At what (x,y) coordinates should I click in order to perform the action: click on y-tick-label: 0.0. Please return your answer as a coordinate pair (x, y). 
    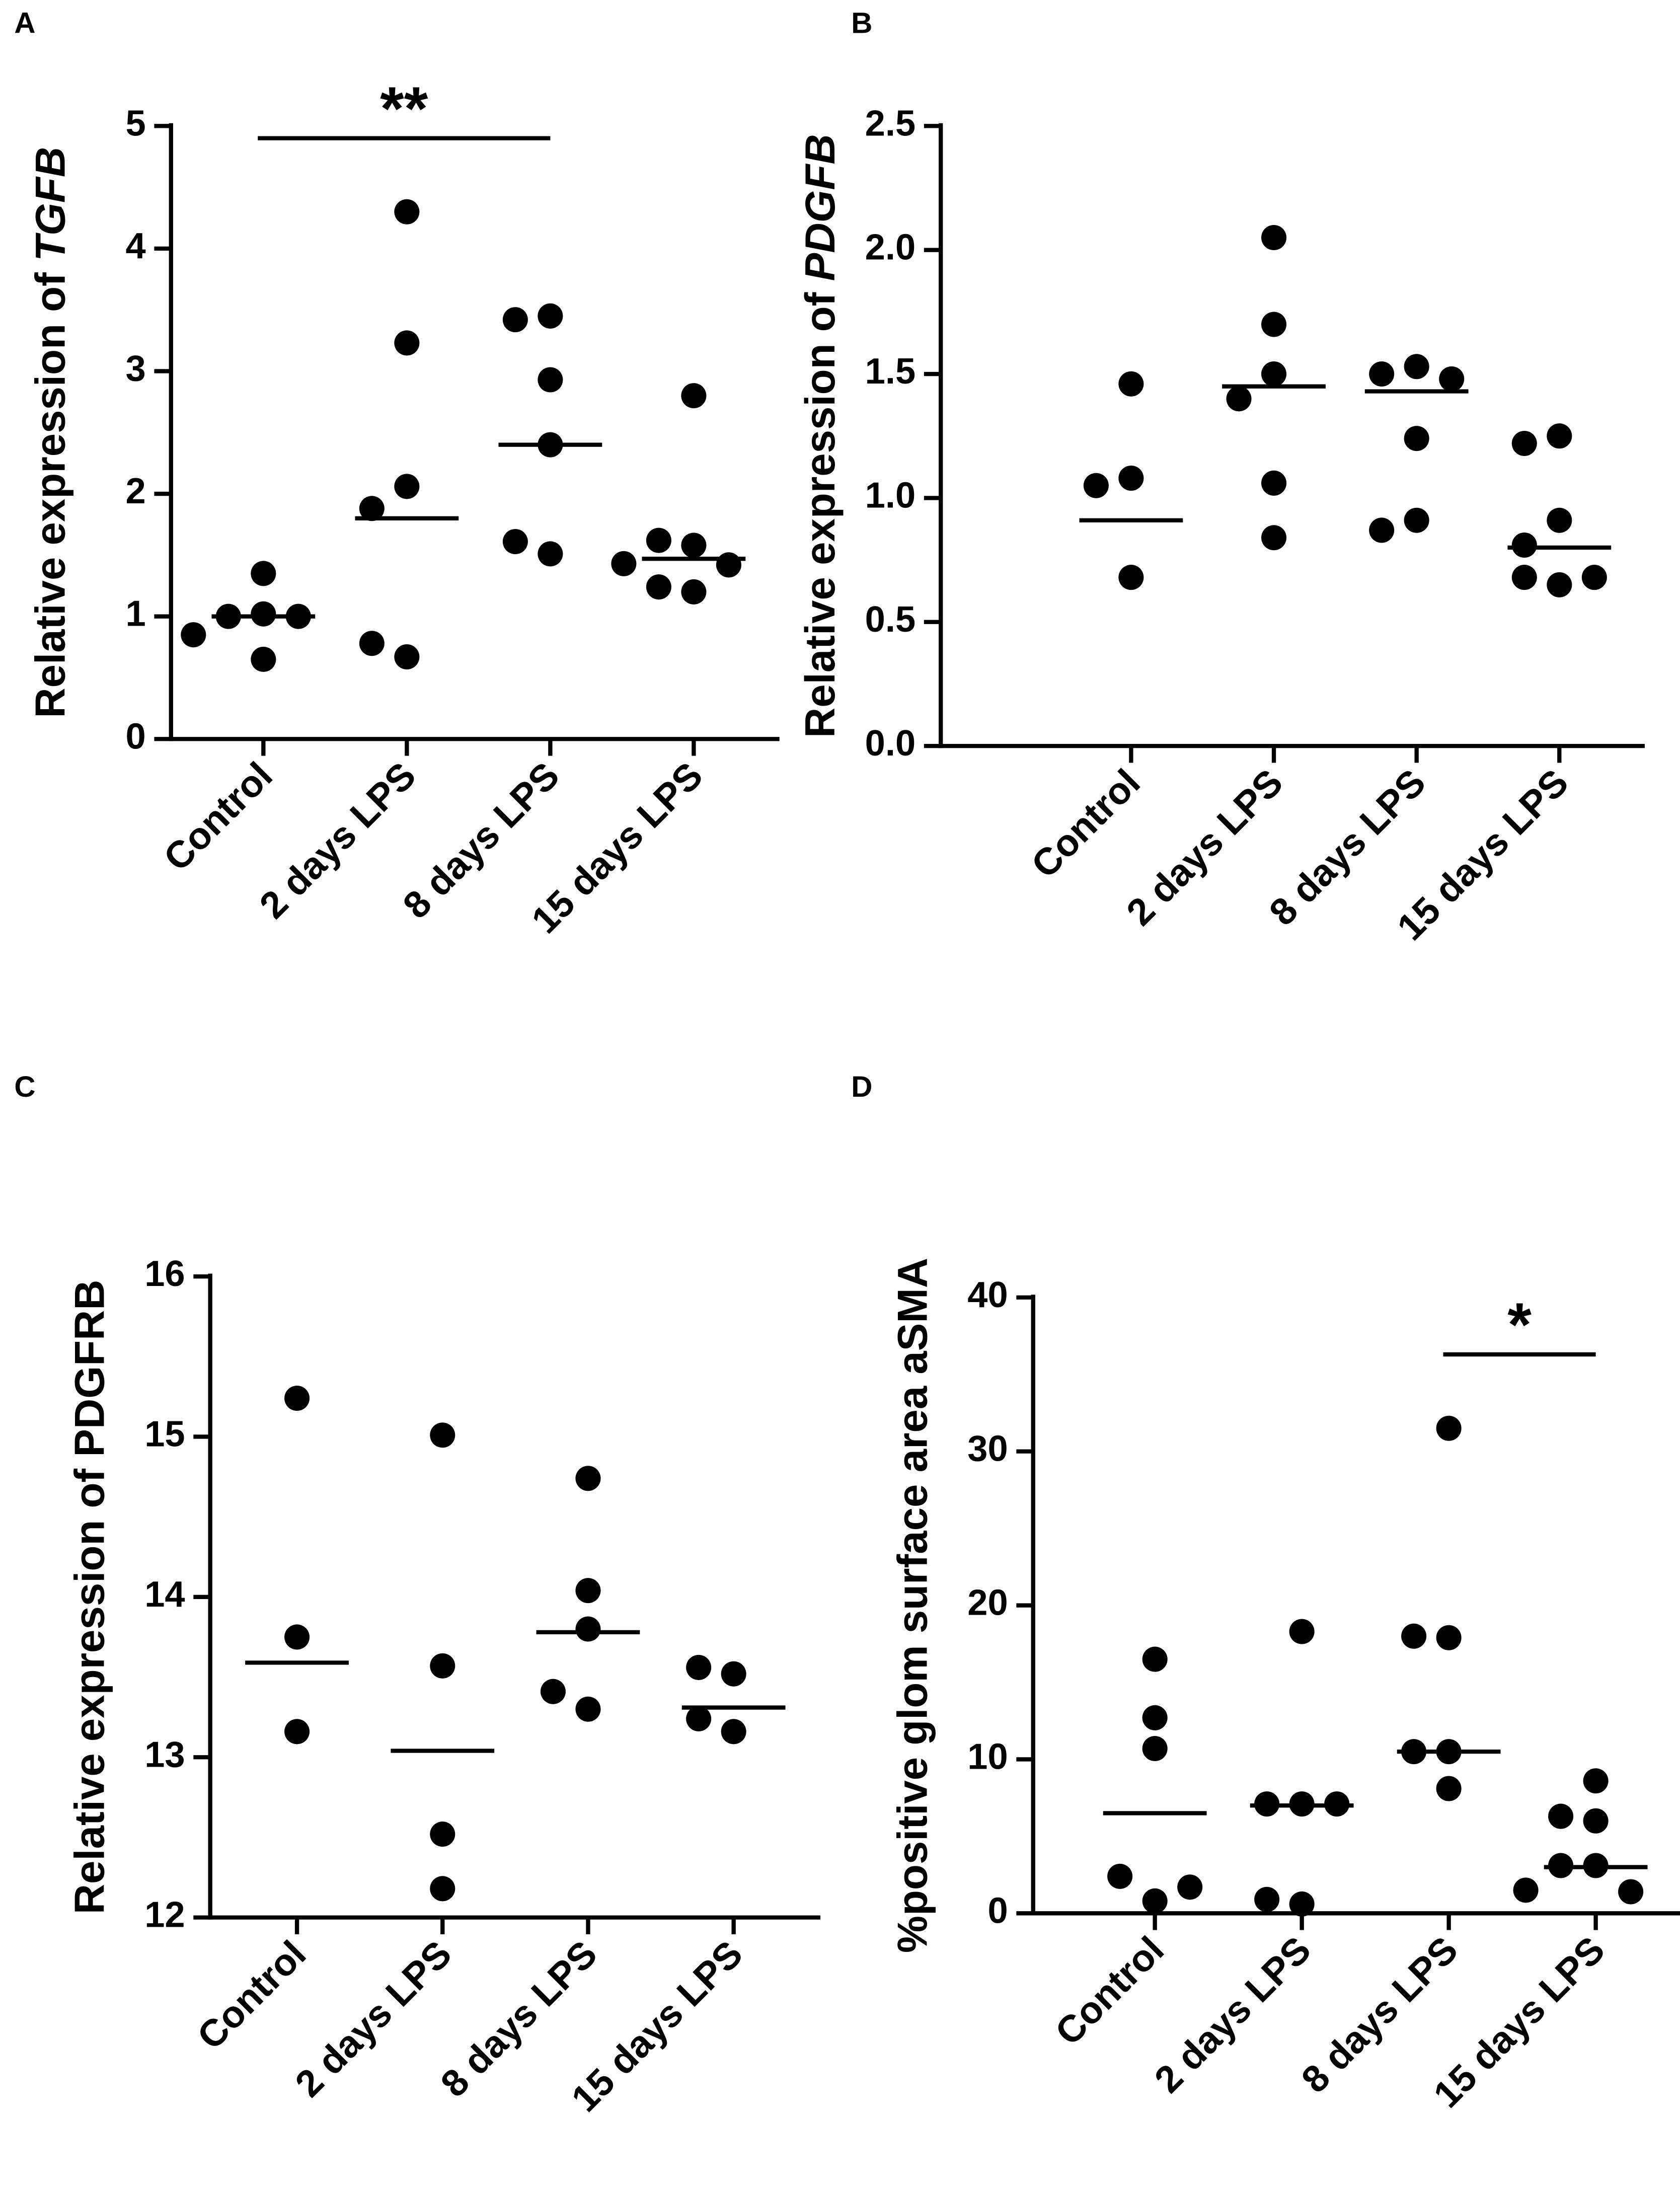
    Looking at the image, I should click on (890, 743).